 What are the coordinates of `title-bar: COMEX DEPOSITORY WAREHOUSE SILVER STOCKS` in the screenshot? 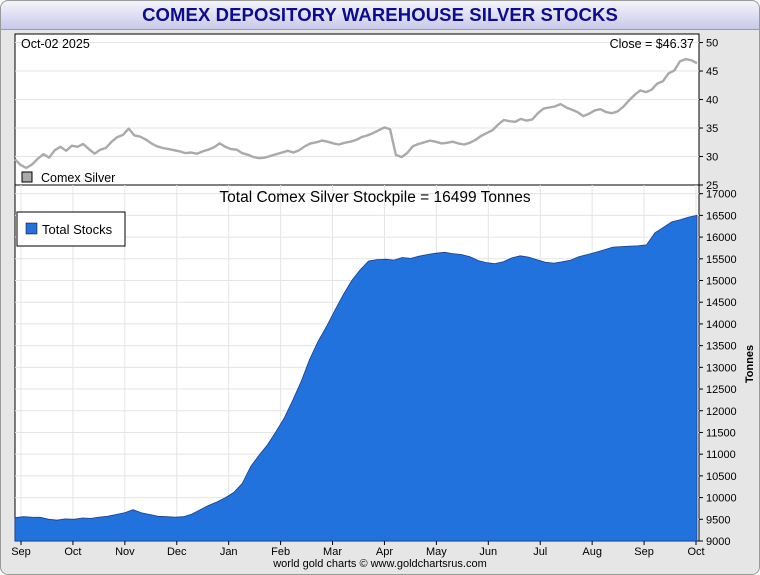 It's located at (380, 15).